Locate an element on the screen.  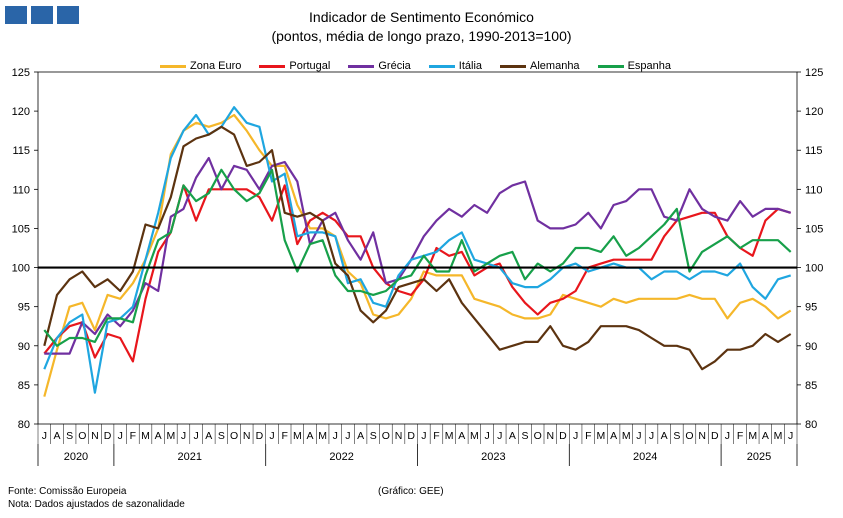
y-tick-label-right: 120 is located at coordinates (814, 112).